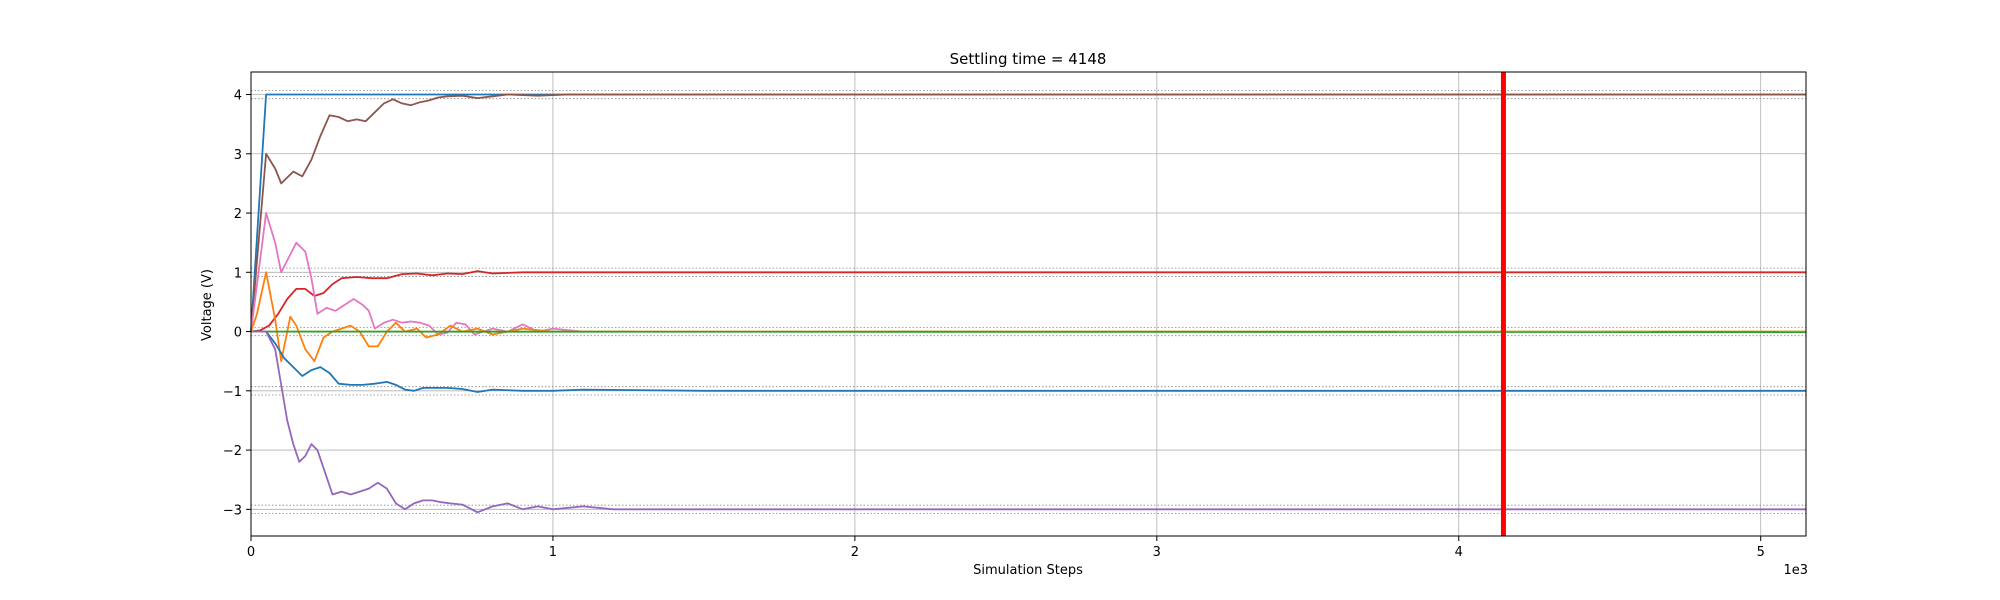 This screenshot has height=600, width=2000. Describe the element at coordinates (1028, 570) in the screenshot. I see `x-axis-label: Simulation Steps` at that location.